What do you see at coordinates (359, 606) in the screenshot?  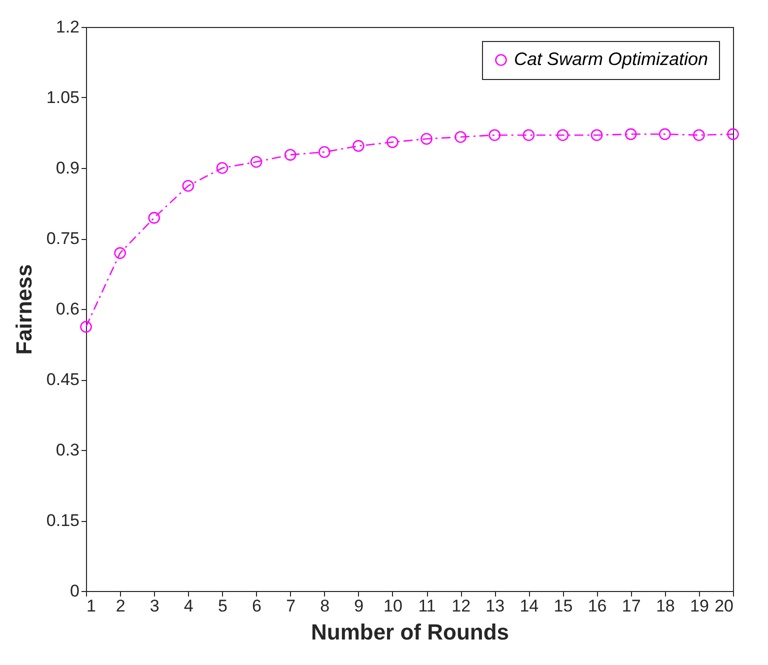 I see `x-tick-label: 9` at bounding box center [359, 606].